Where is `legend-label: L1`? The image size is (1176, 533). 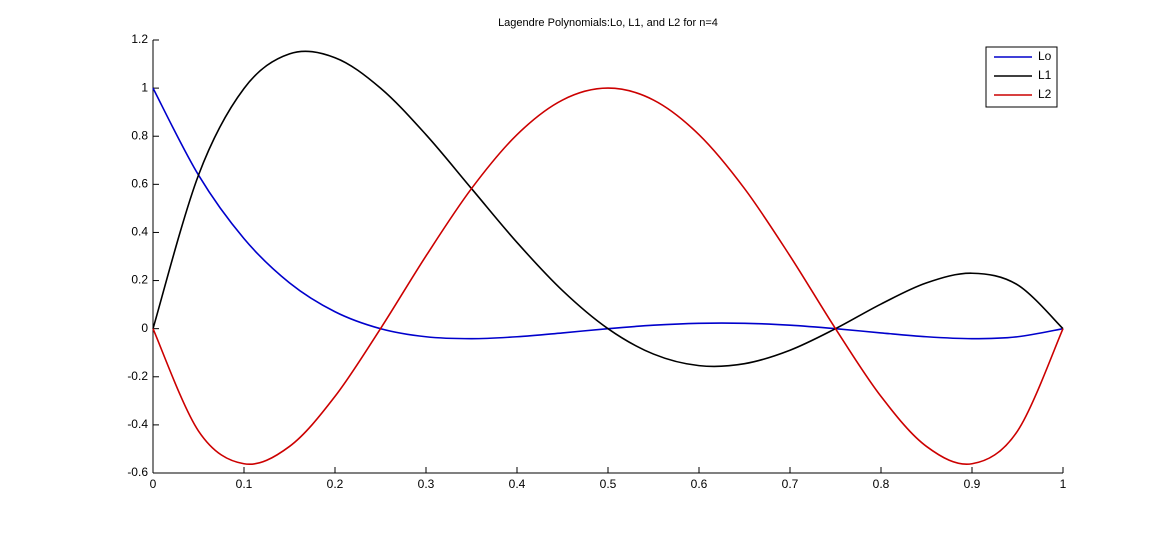
legend-label: L1 is located at coordinates (1045, 75).